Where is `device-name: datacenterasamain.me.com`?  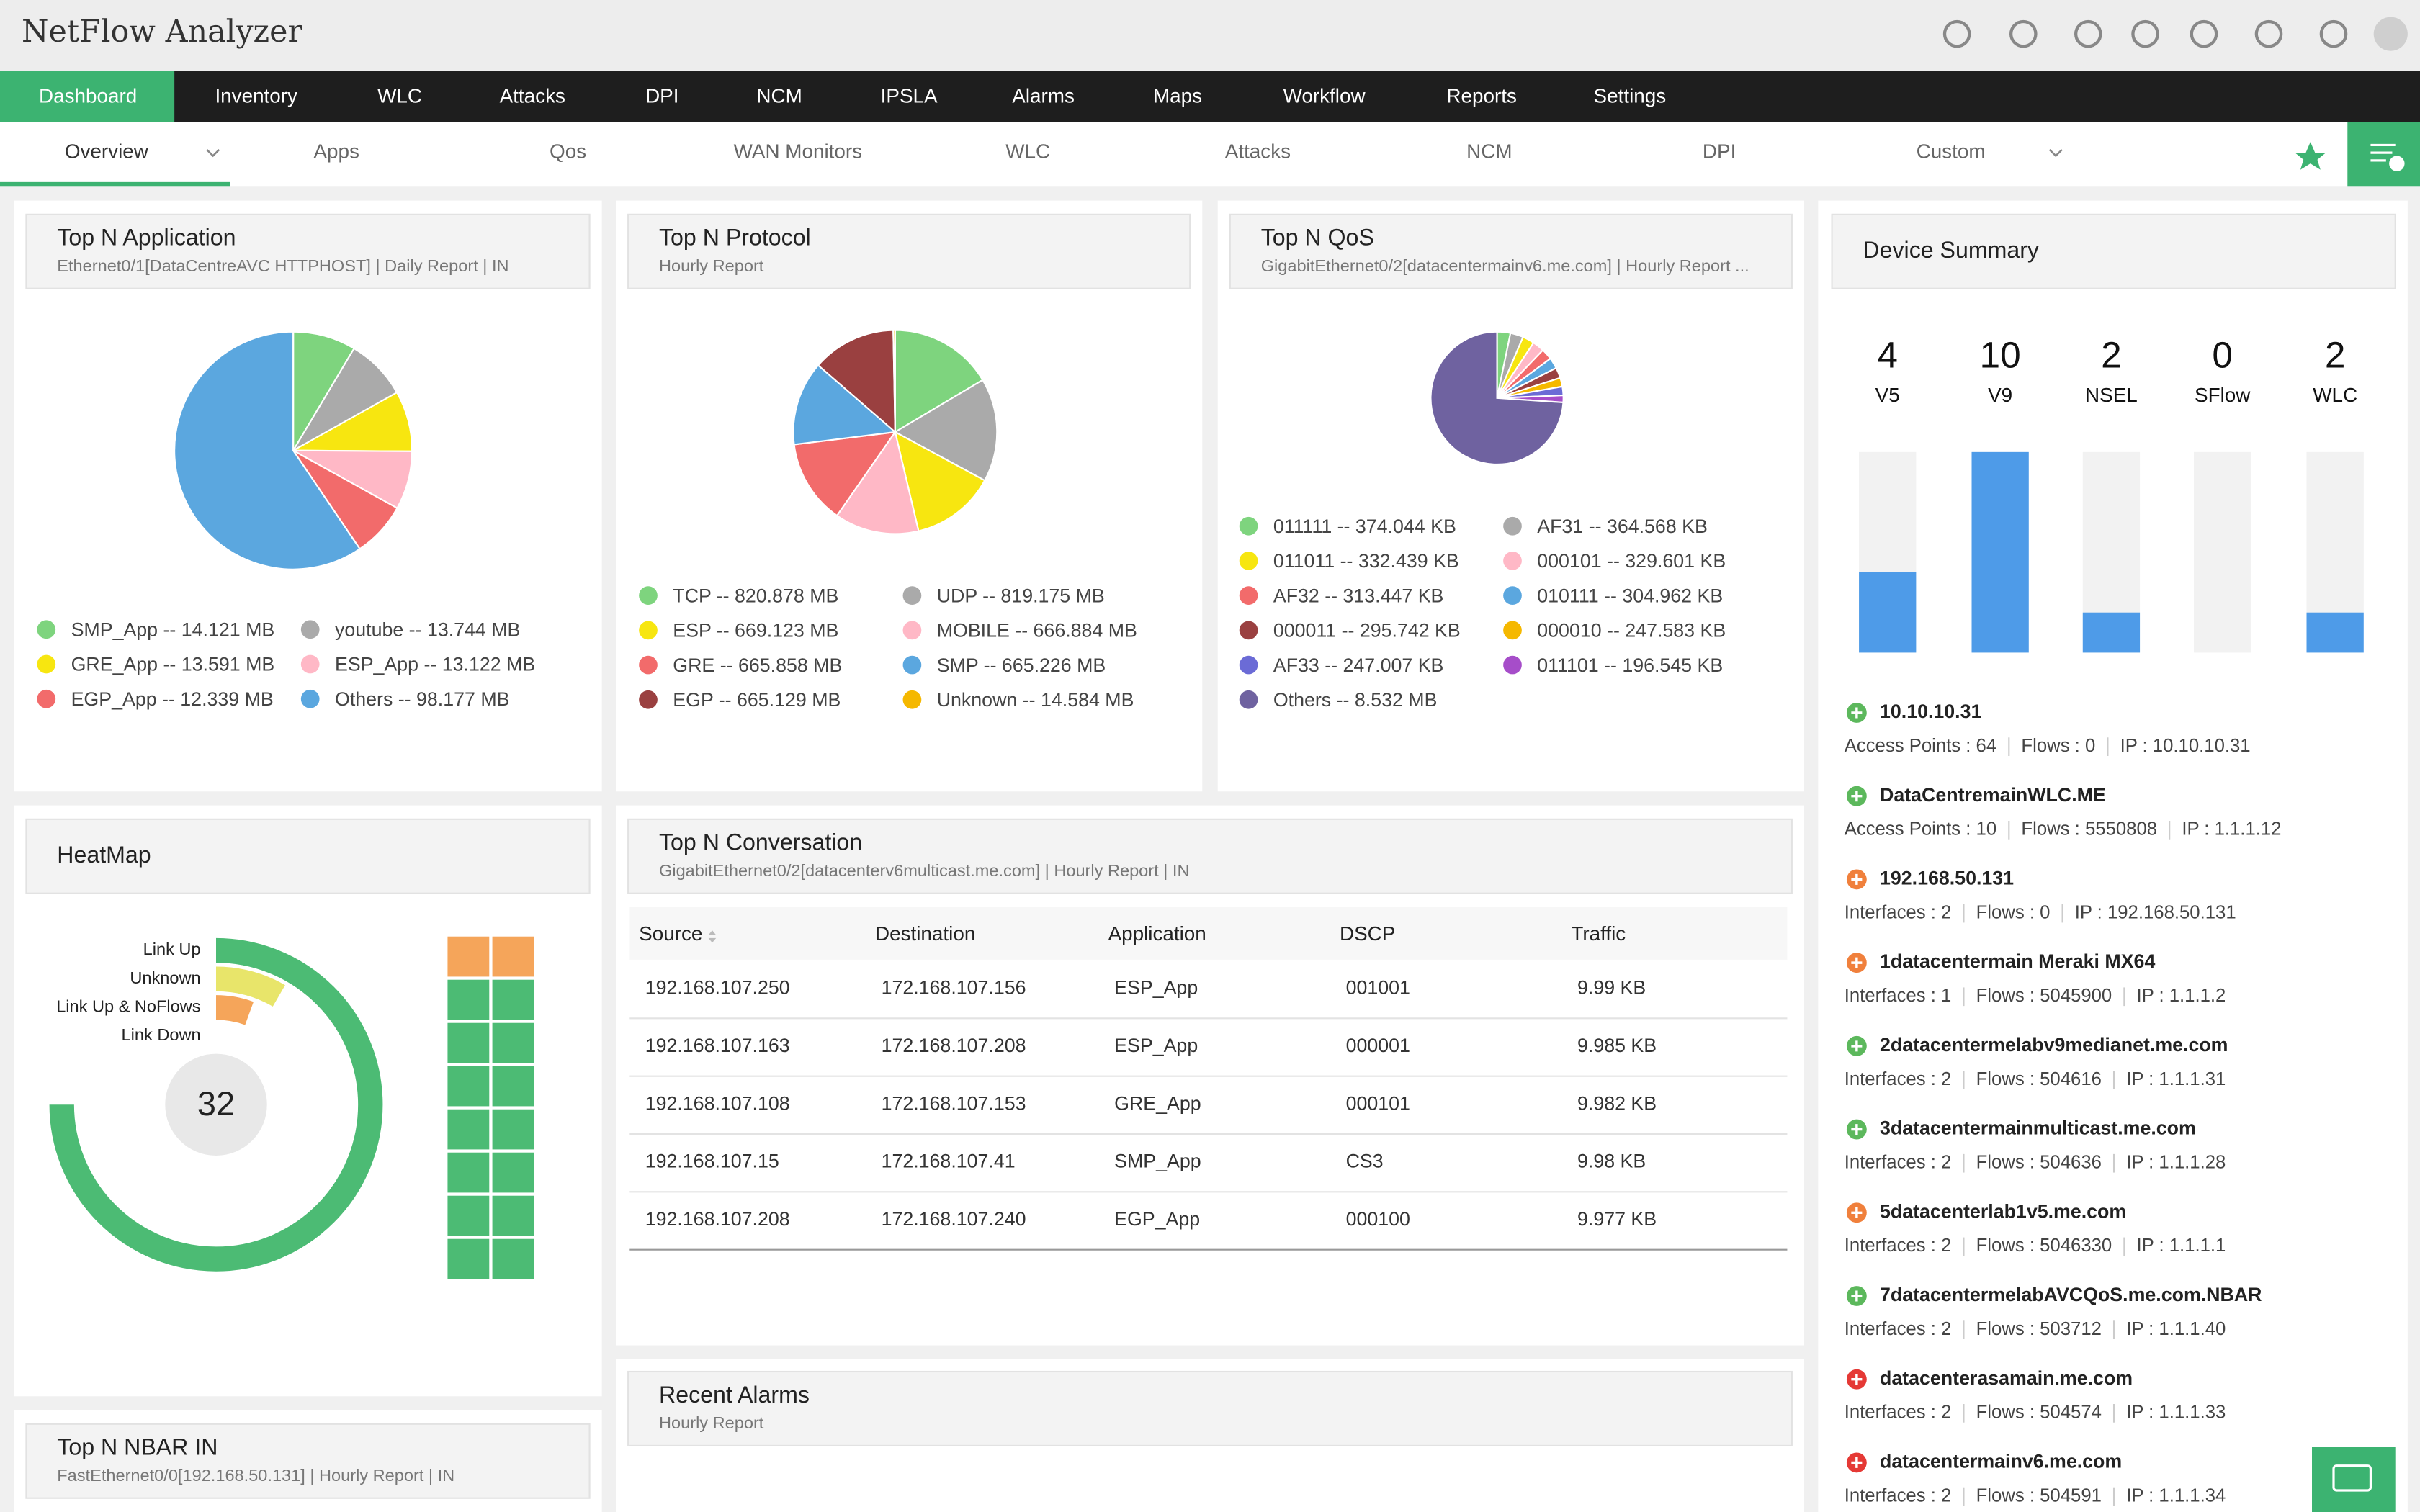 device-name: datacenterasamain.me.com is located at coordinates (2006, 1378).